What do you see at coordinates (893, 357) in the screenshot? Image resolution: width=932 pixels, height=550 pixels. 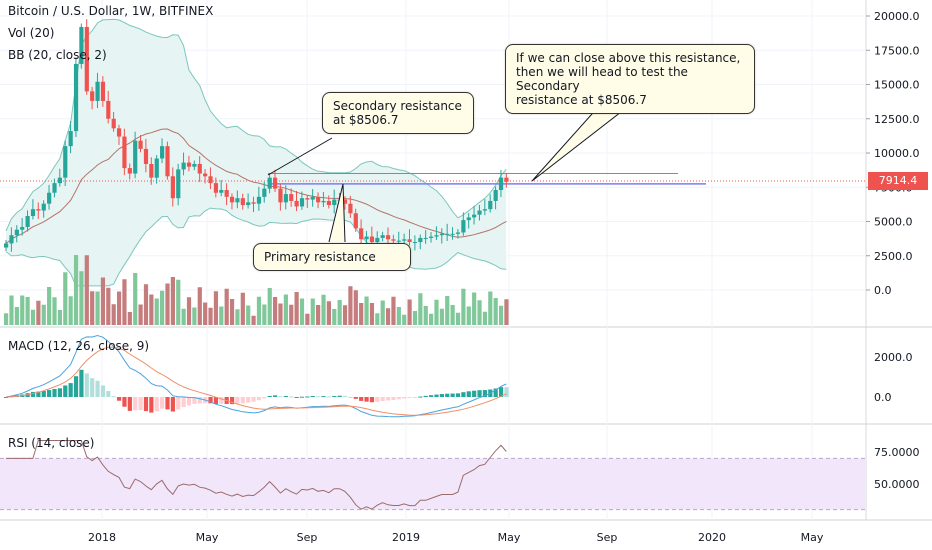 I see `macd-tick-label: 2000.0` at bounding box center [893, 357].